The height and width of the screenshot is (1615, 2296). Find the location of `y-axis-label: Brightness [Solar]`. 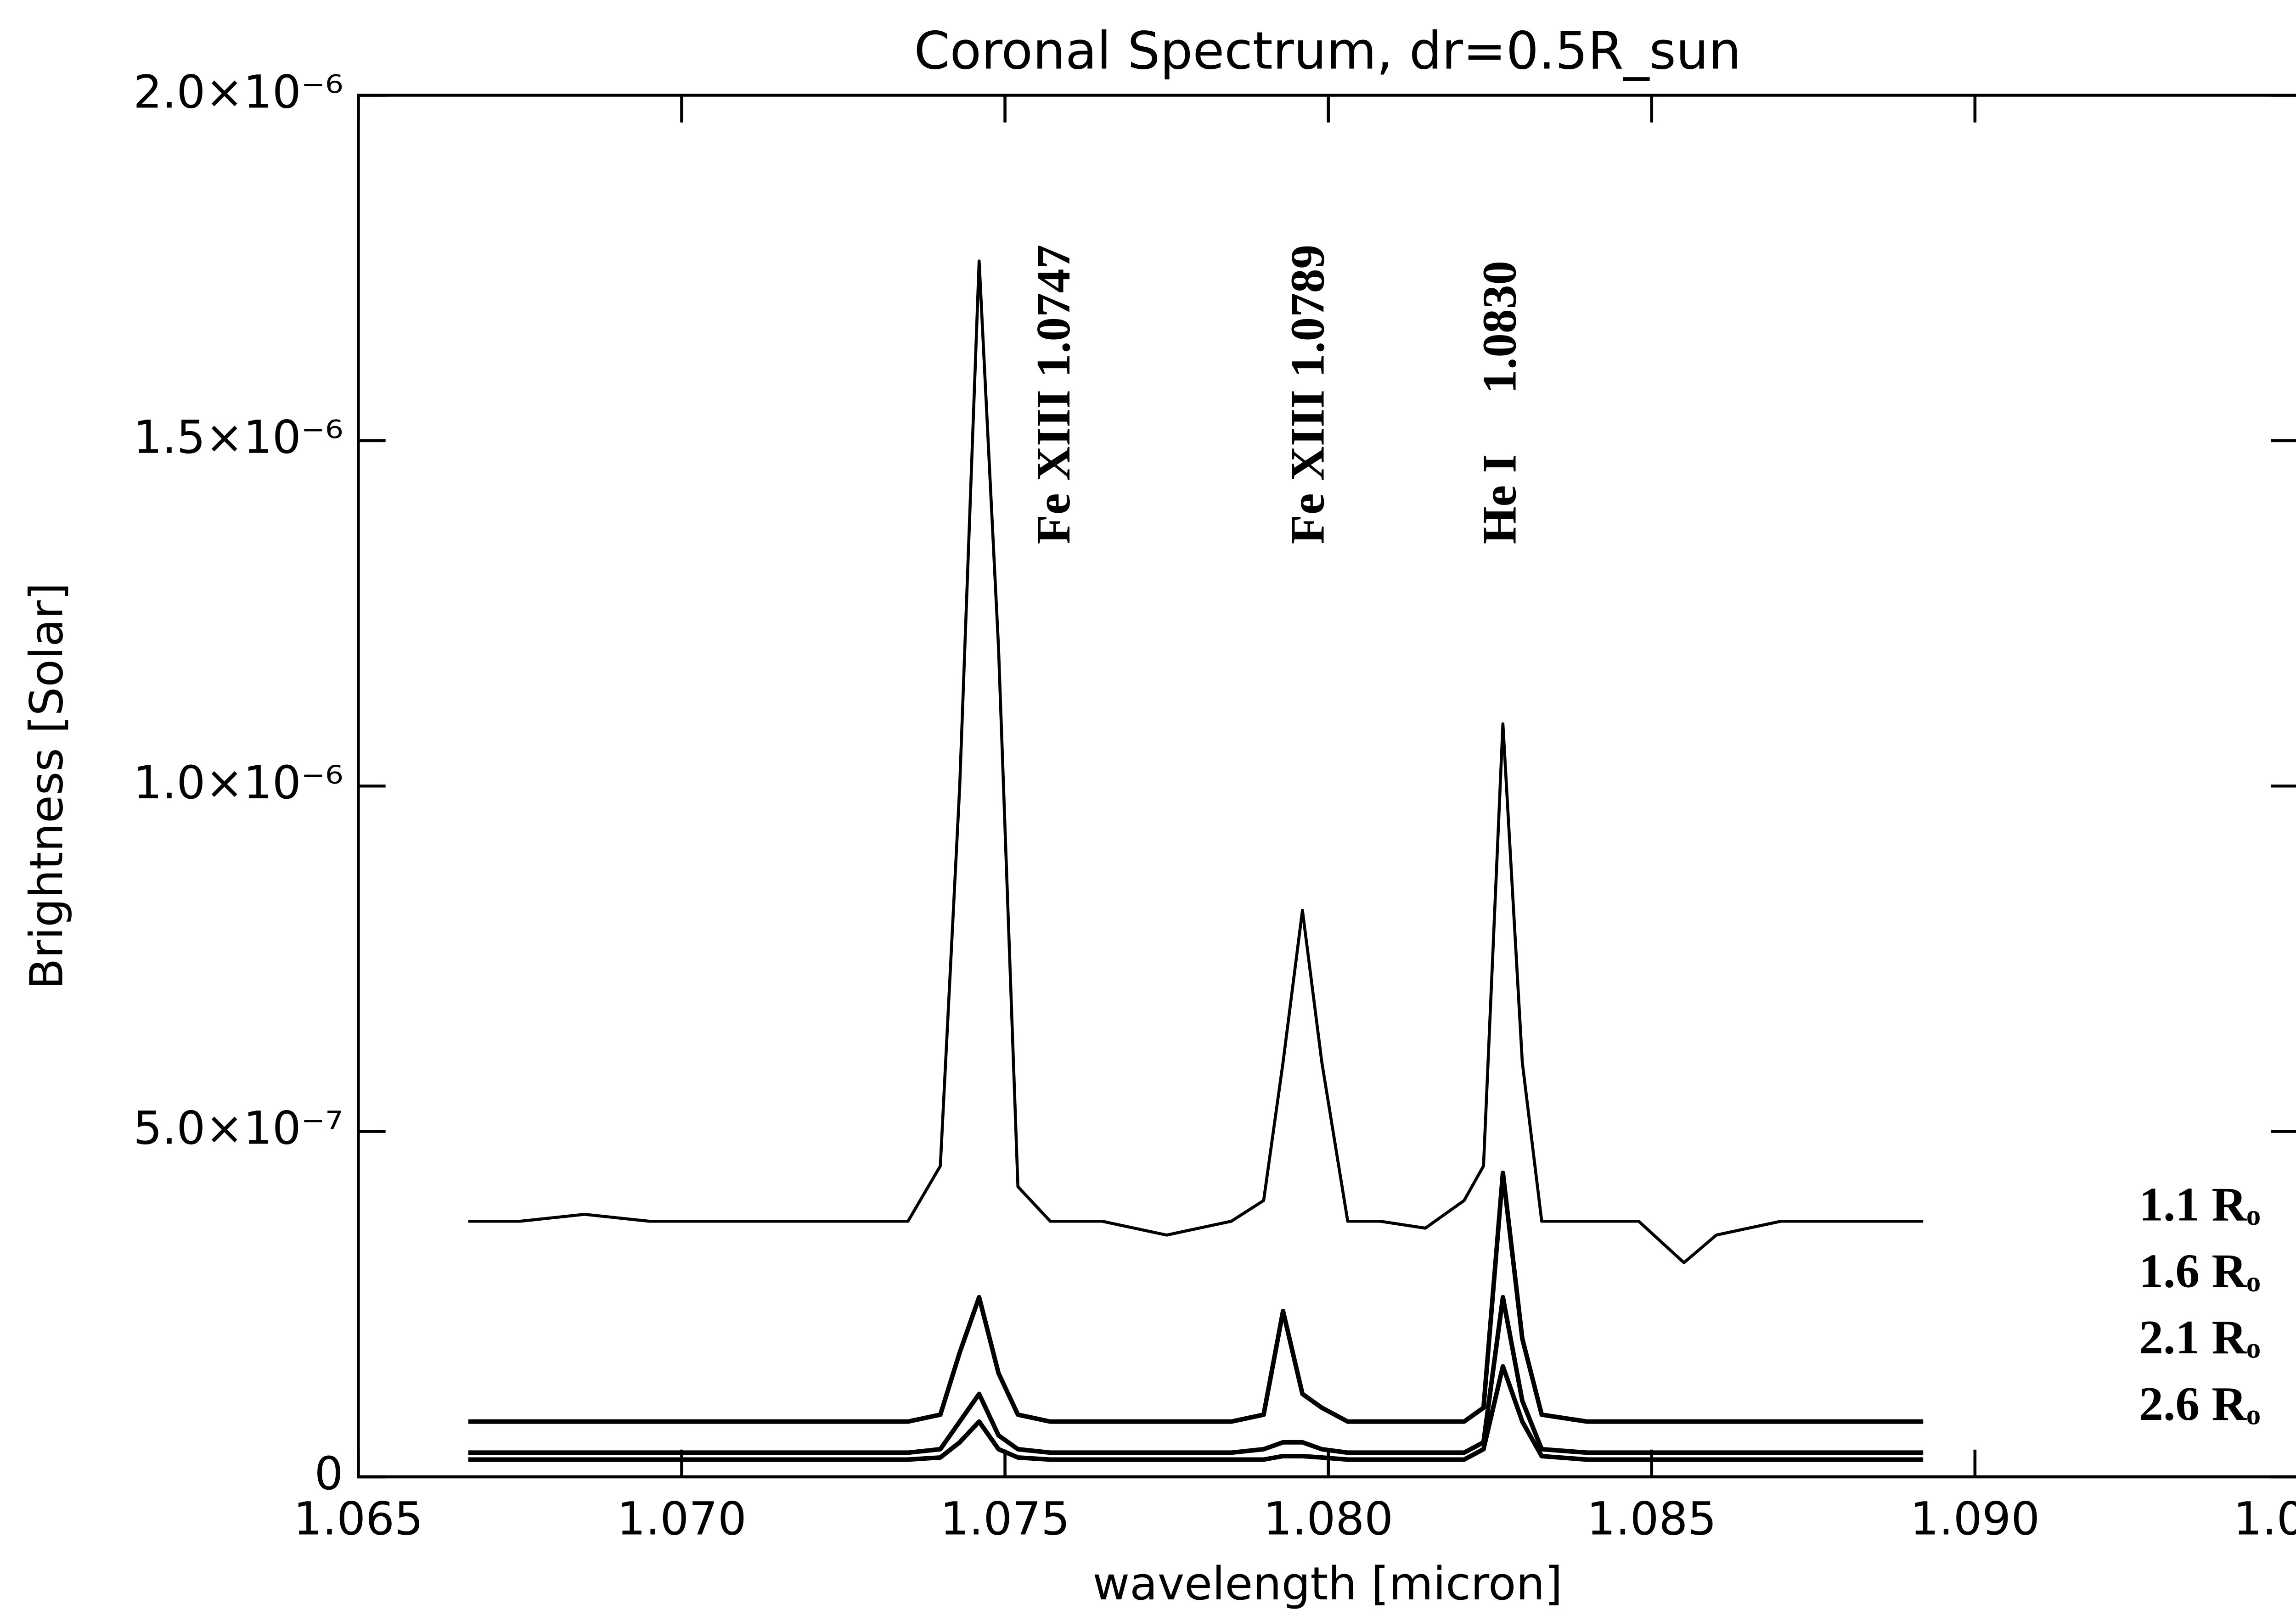

y-axis-label: Brightness [Solar] is located at coordinates (47, 786).